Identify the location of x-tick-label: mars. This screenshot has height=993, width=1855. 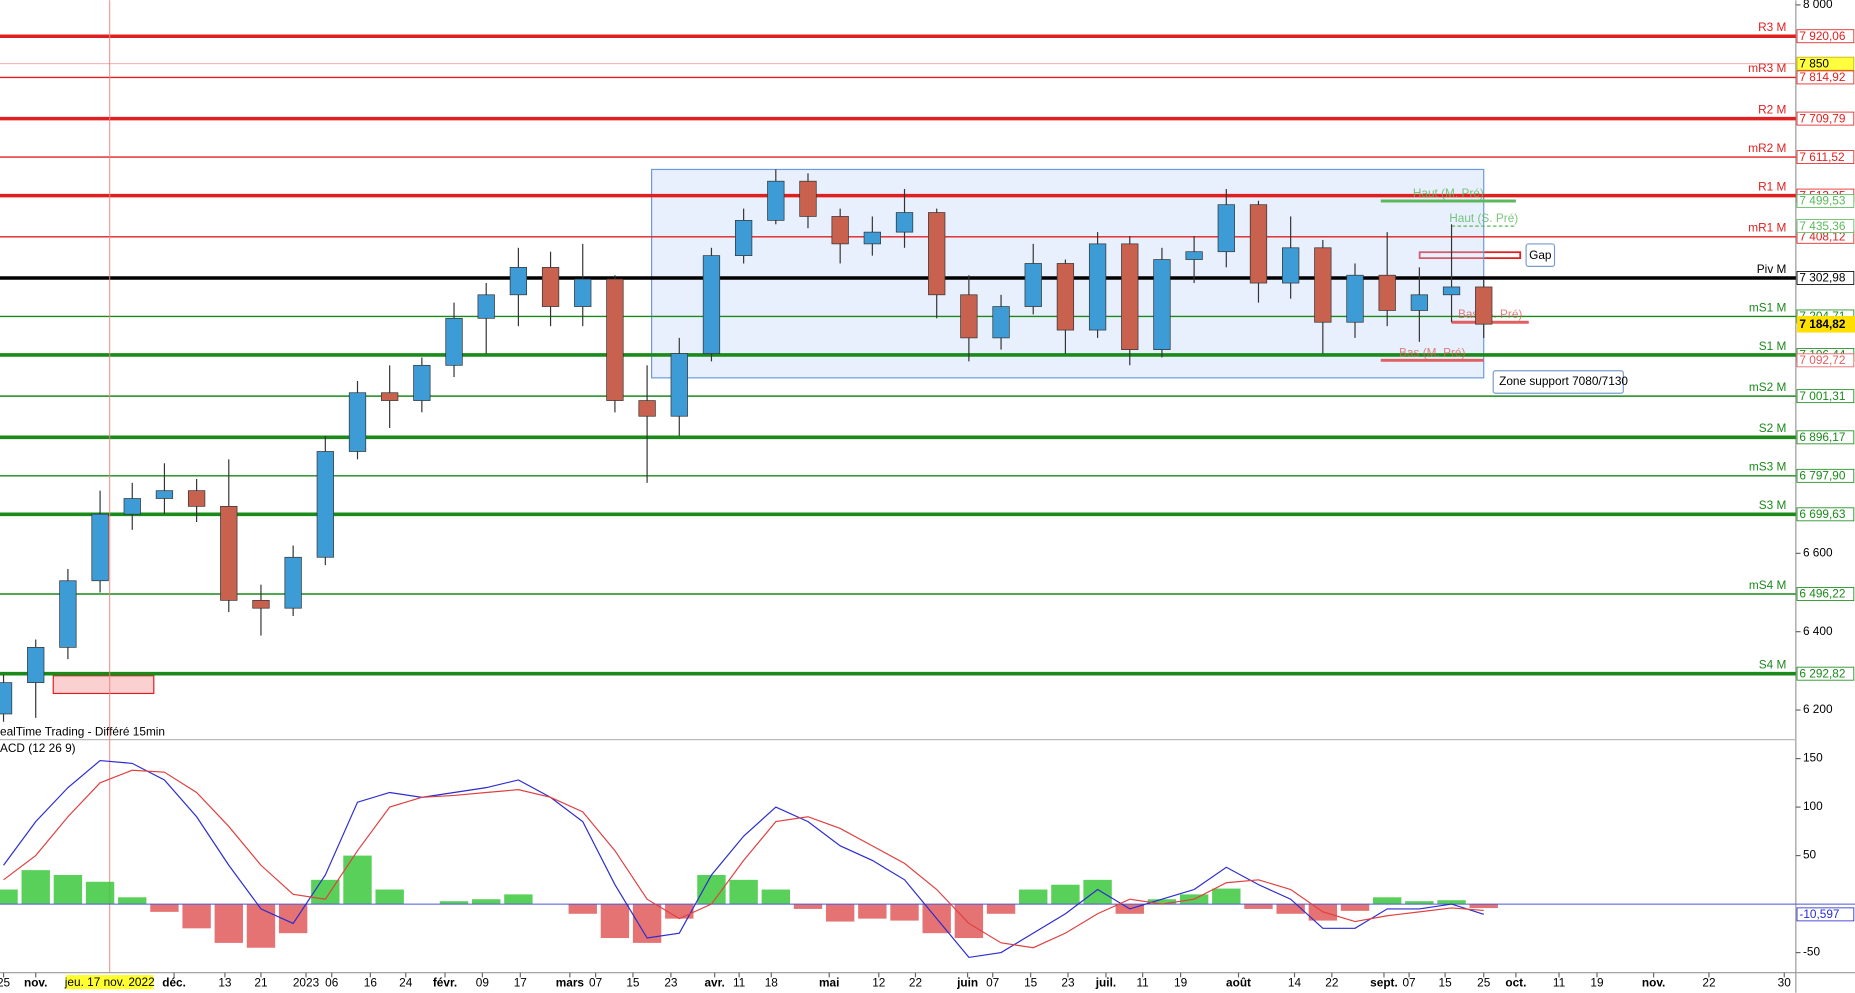
(570, 982).